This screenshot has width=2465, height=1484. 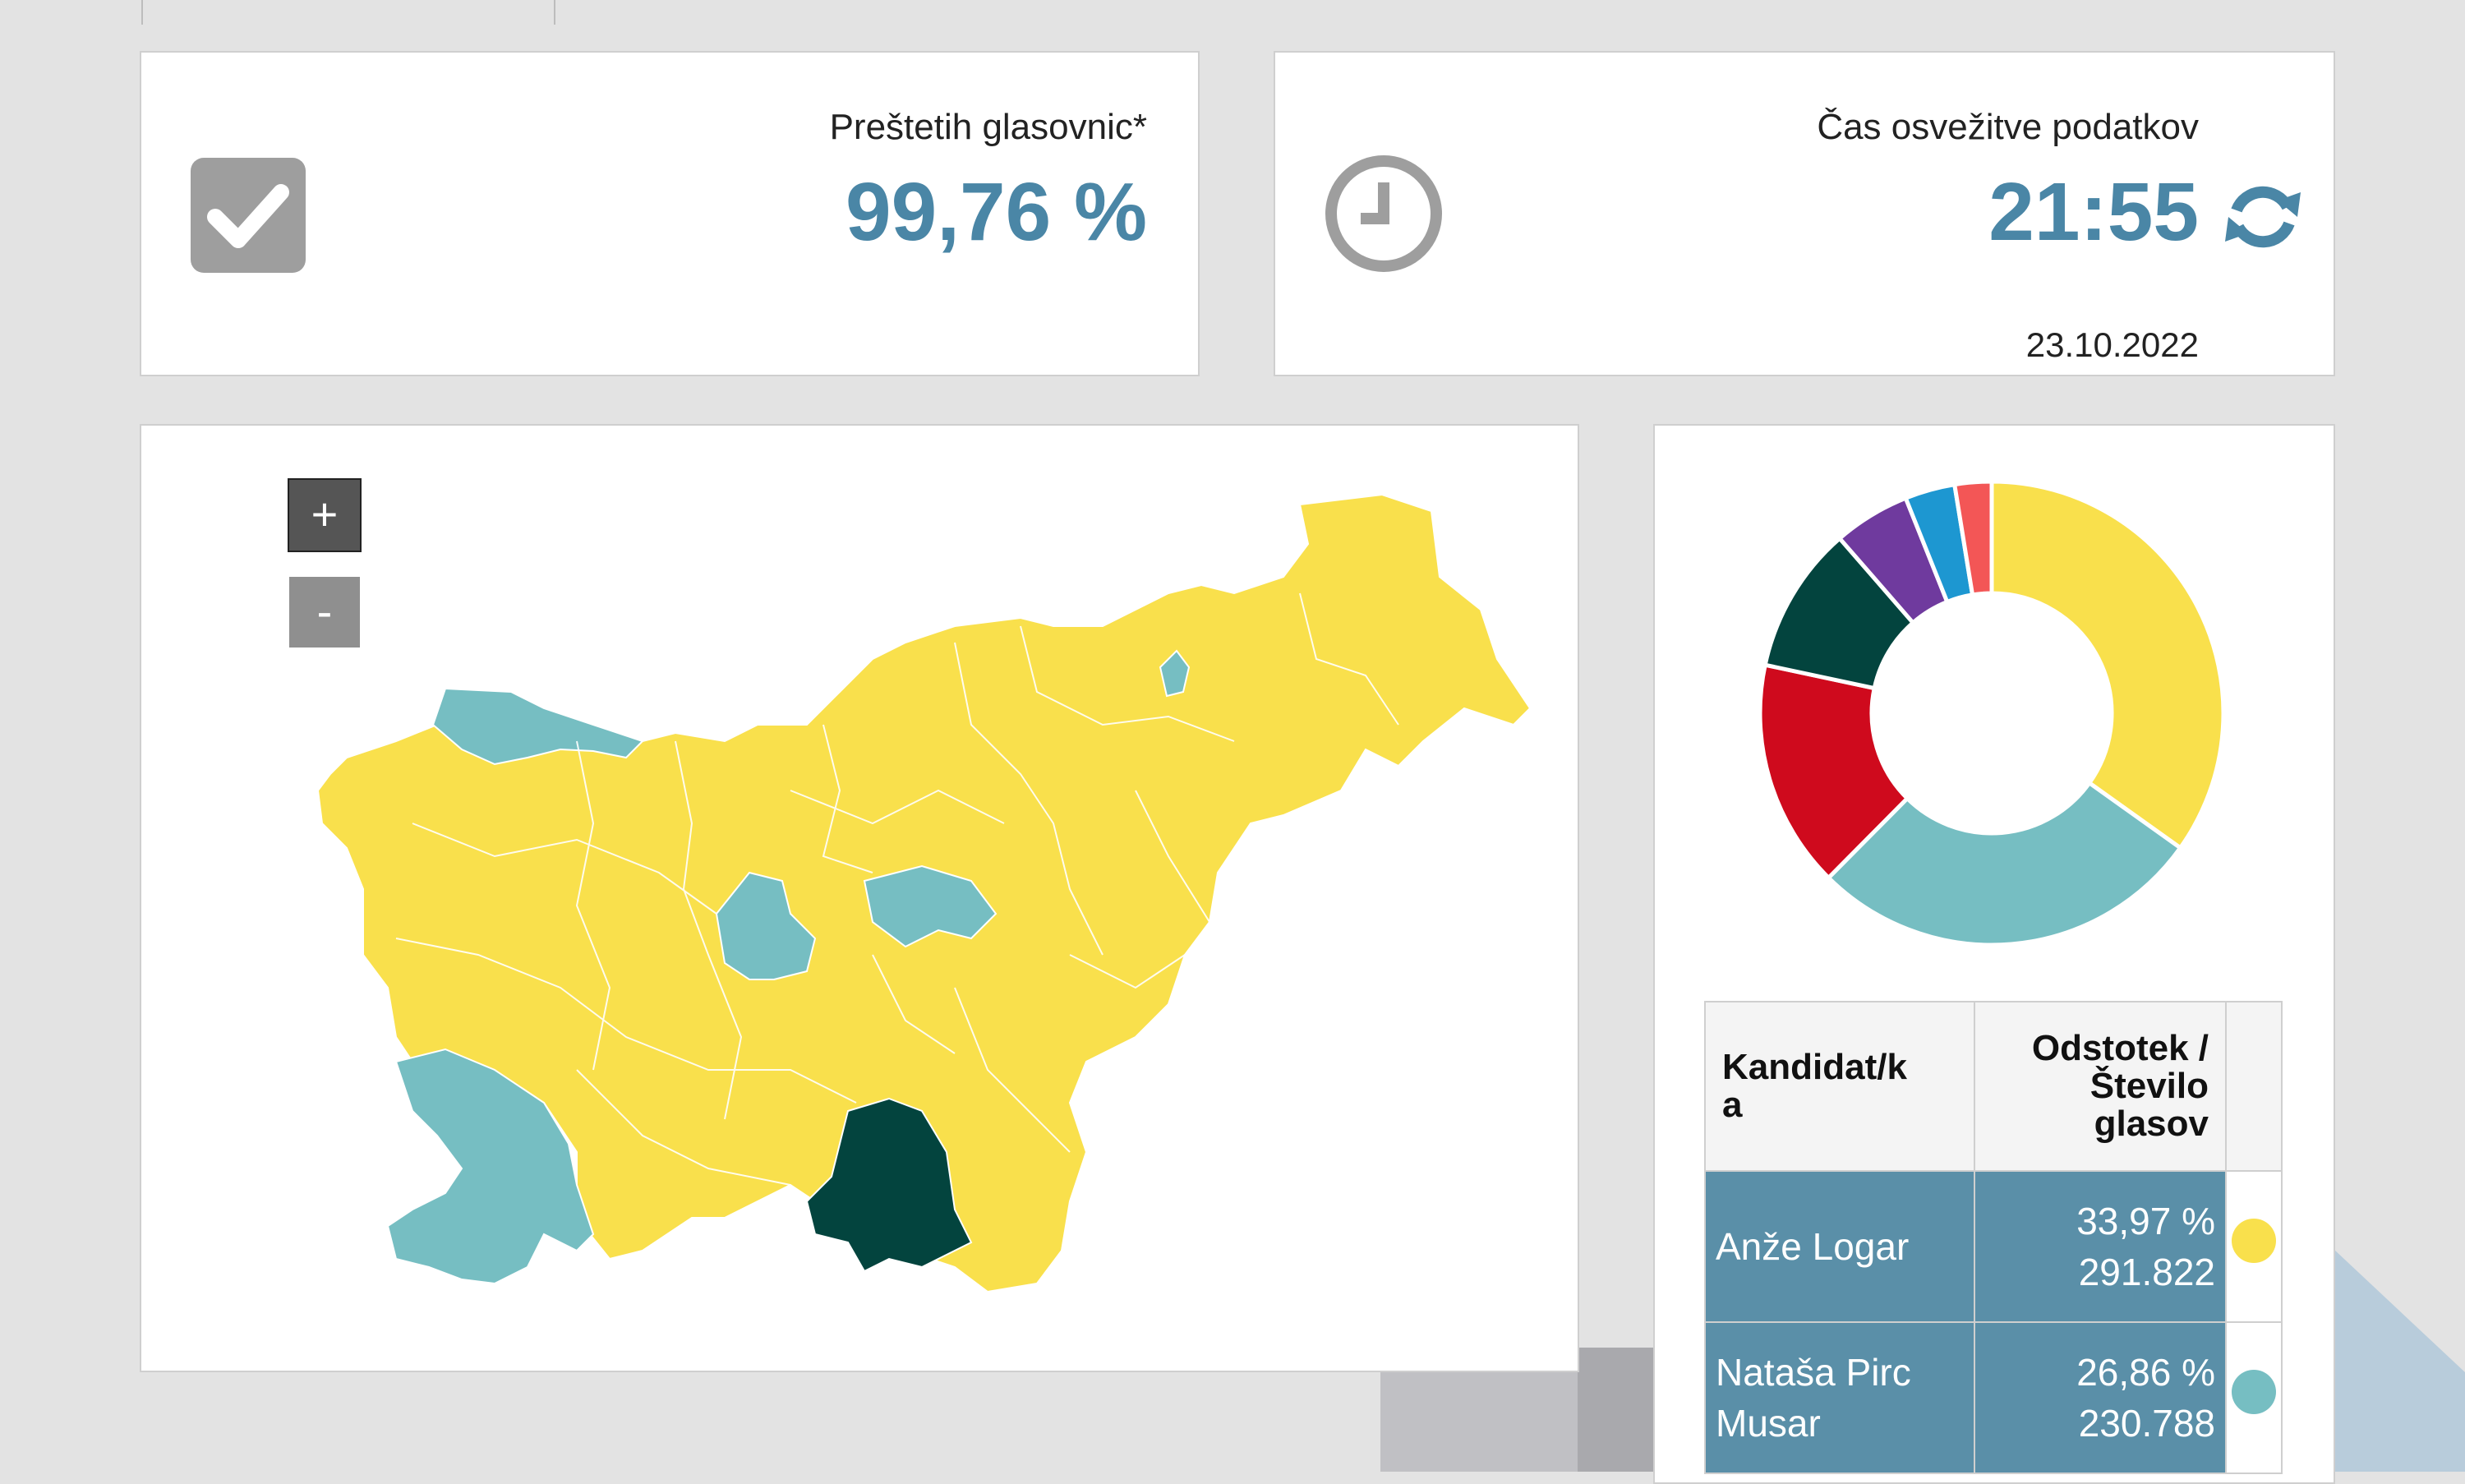 I want to click on counted-ballots-card: Preštetih glasovnic* 99,76 %, so click(x=670, y=214).